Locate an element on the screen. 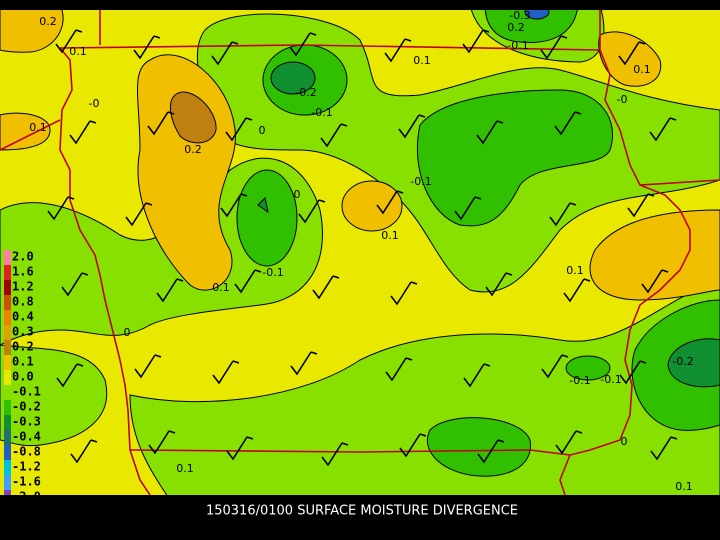  legend-label: -1.6 is located at coordinates (26, 482).